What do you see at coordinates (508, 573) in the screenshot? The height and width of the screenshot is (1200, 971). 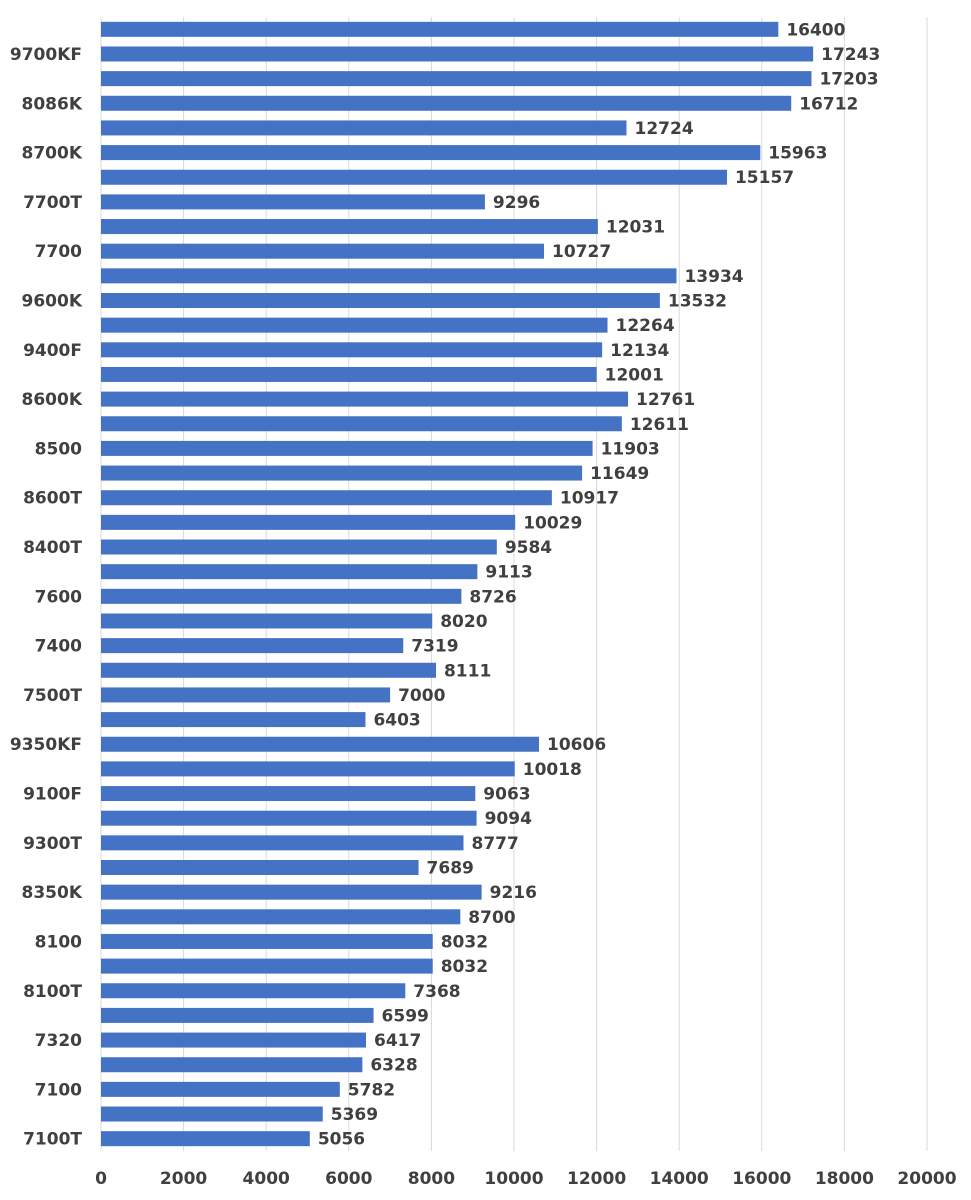 I see `data-label: 9113` at bounding box center [508, 573].